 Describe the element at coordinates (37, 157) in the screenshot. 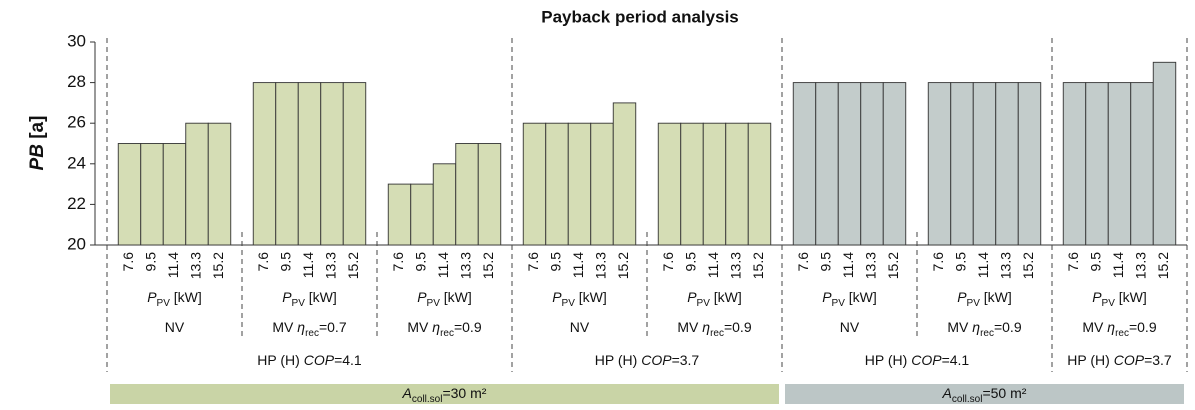

I see `label-part: PB` at that location.